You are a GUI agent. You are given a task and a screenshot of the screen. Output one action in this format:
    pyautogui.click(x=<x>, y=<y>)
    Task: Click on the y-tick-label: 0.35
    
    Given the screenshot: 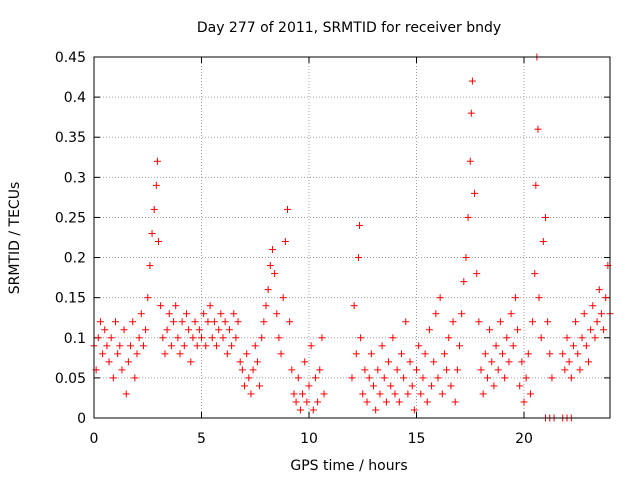 What is the action you would take?
    pyautogui.click(x=70, y=138)
    